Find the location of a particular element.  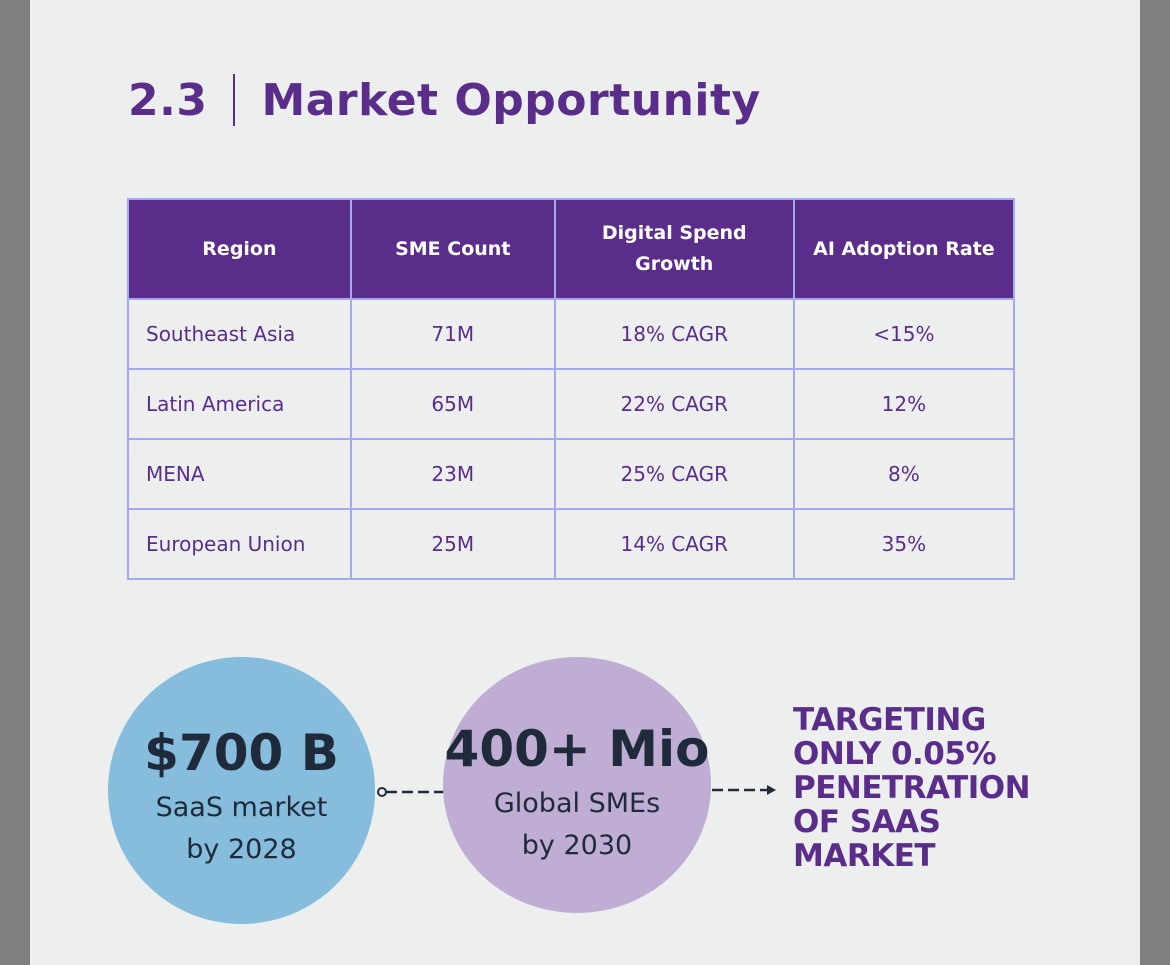

target-line: TARGETING is located at coordinates (889, 720).